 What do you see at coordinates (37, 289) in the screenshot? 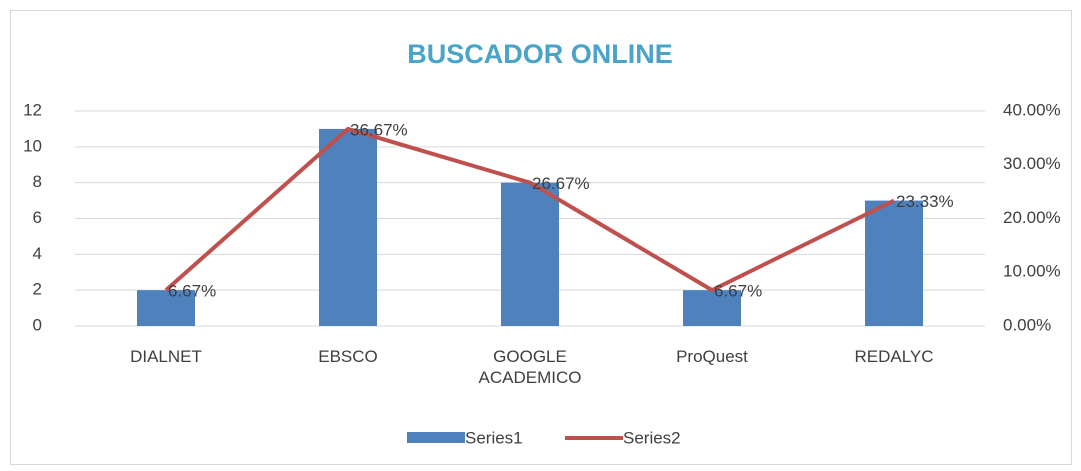
I see `y-tick-label: 2` at bounding box center [37, 289].